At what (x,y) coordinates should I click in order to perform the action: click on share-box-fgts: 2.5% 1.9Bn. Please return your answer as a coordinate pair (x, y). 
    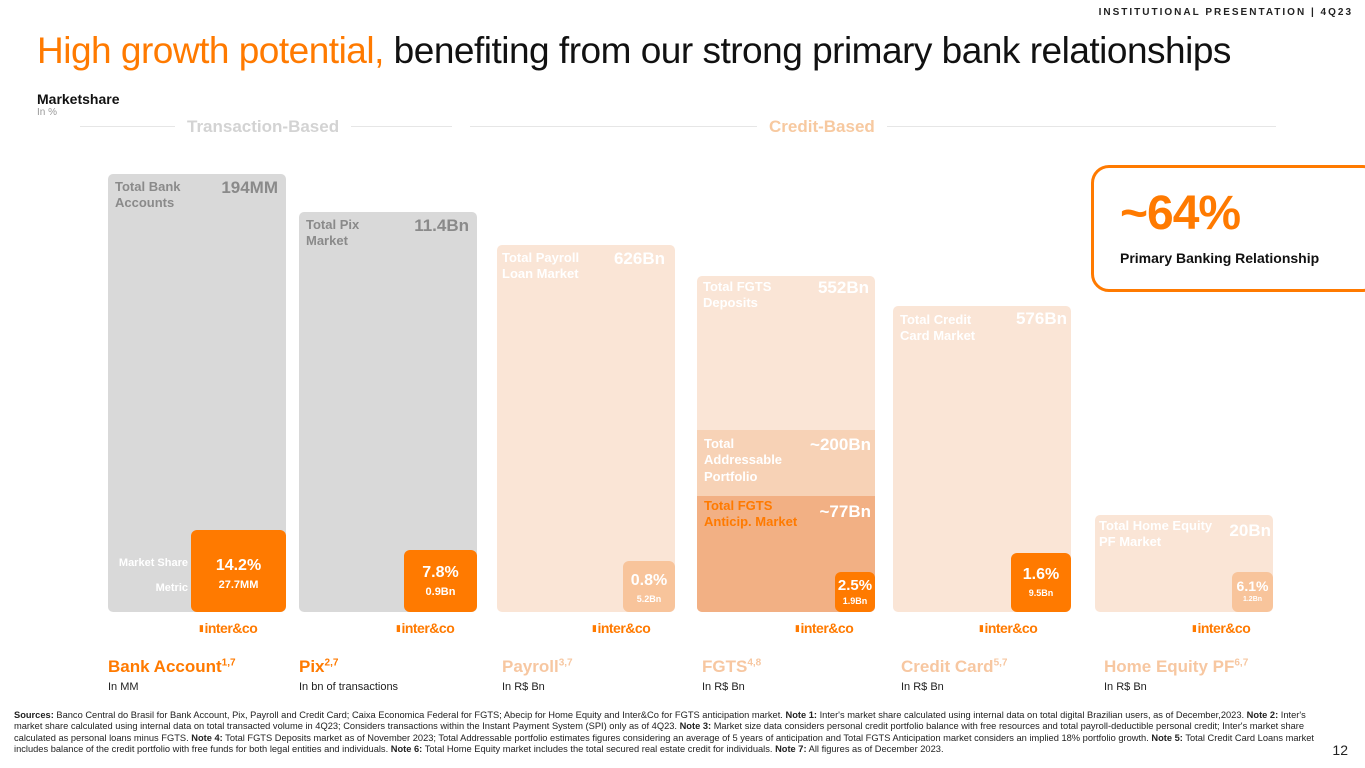
    Looking at the image, I should click on (855, 592).